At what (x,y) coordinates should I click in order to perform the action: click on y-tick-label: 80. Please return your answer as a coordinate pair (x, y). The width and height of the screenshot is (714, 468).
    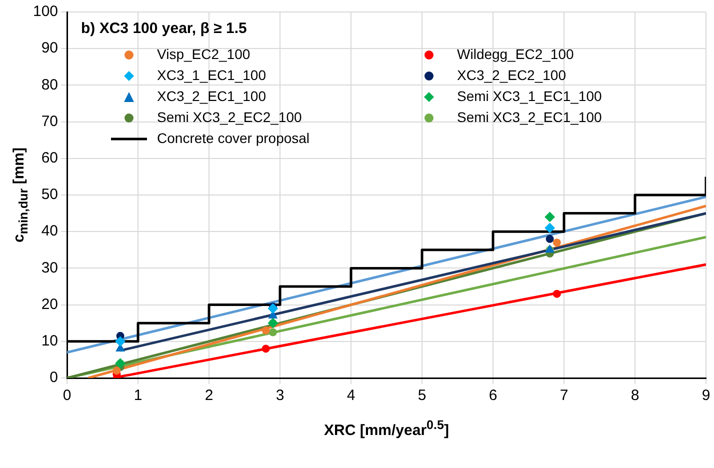
    Looking at the image, I should click on (49, 85).